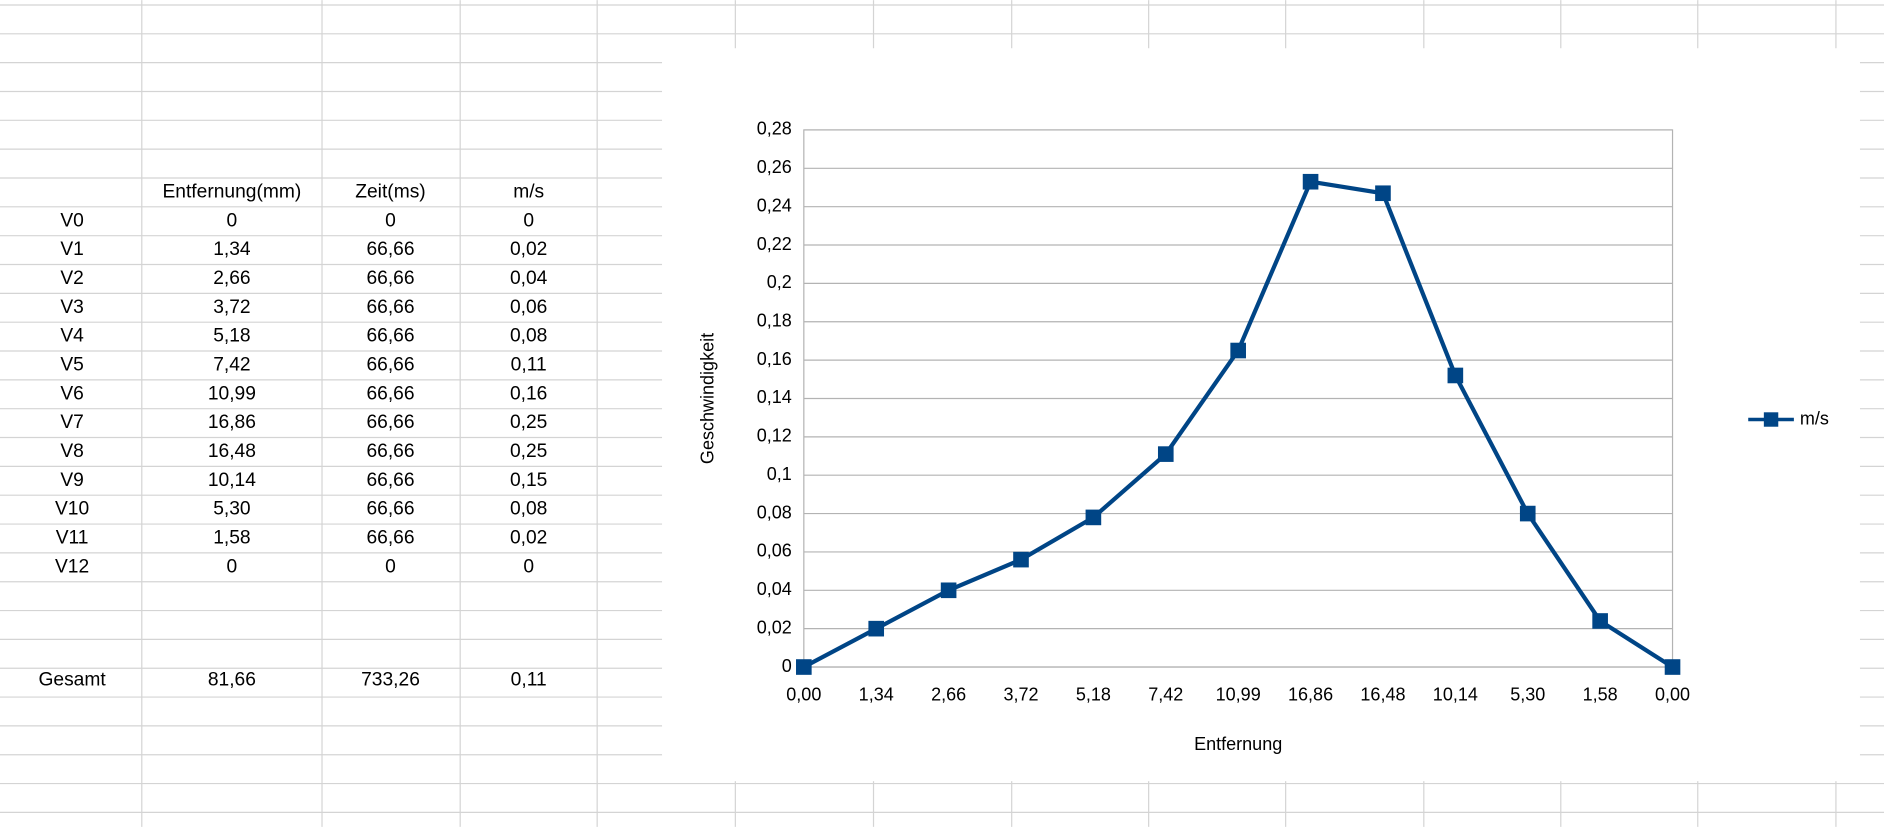  What do you see at coordinates (232, 249) in the screenshot?
I see `cell: 1,34` at bounding box center [232, 249].